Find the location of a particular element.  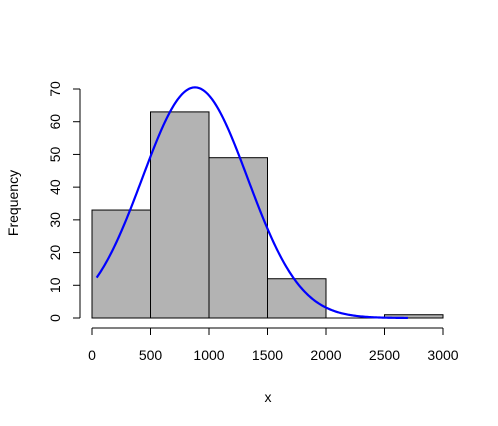

y-axis: 0 10 20 30 40 50 60 70 is located at coordinates (64, 201).